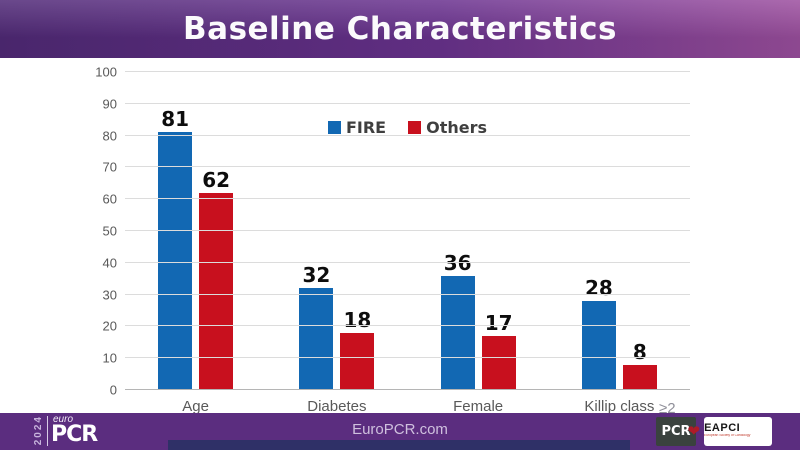  Describe the element at coordinates (357, 361) in the screenshot. I see `bar-others-diabetes` at that location.